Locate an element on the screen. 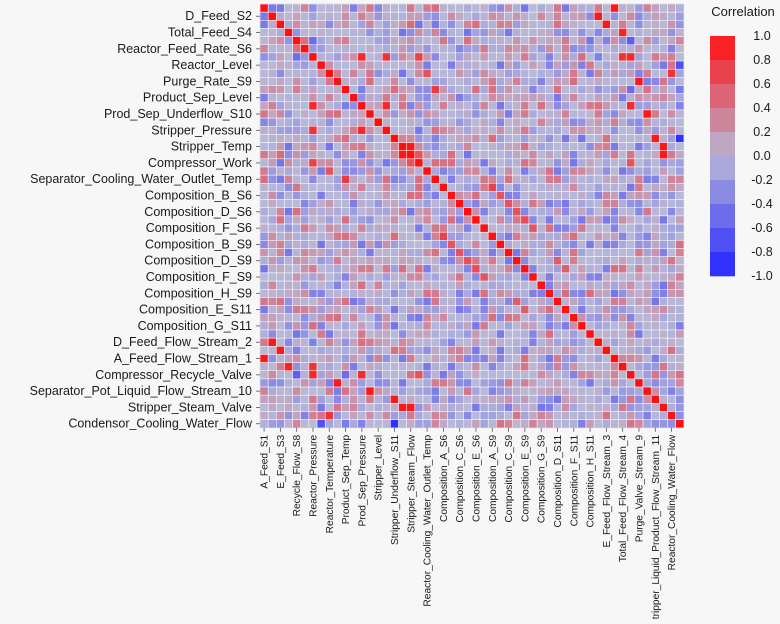  legend-tick-label: -0.8 is located at coordinates (762, 252).